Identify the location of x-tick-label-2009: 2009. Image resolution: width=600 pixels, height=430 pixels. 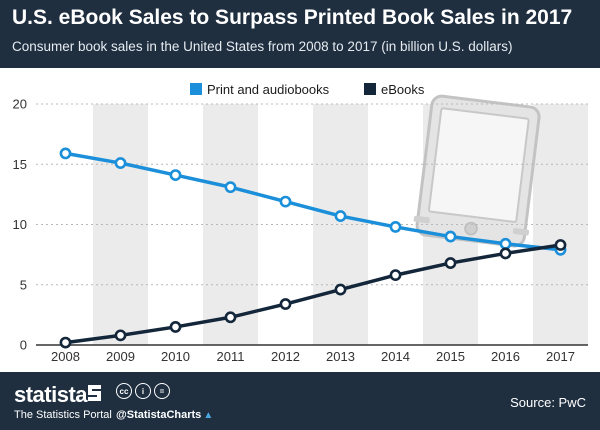
(120, 356).